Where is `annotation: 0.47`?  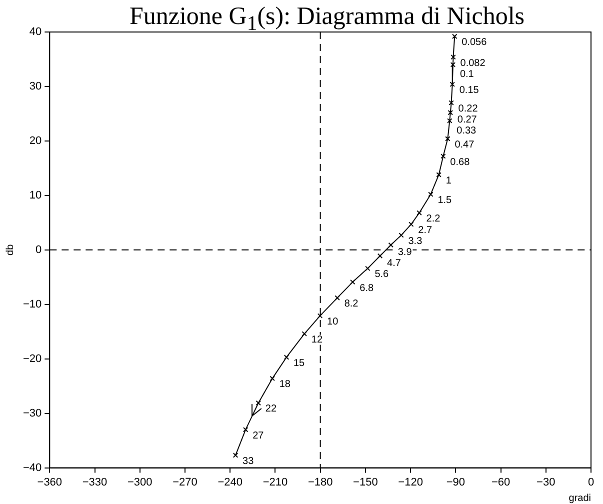
annotation: 0.47 is located at coordinates (464, 145).